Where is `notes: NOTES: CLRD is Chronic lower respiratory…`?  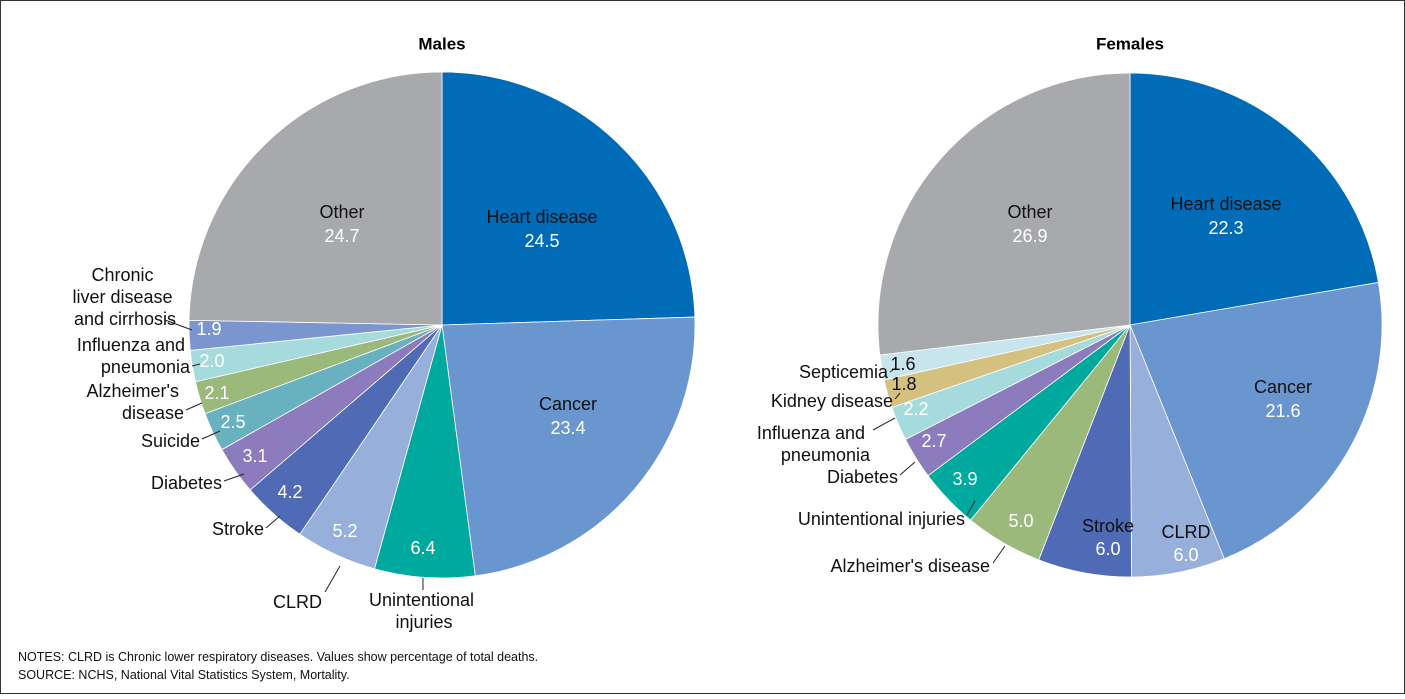 notes: NOTES: CLRD is Chronic lower respiratory… is located at coordinates (278, 657).